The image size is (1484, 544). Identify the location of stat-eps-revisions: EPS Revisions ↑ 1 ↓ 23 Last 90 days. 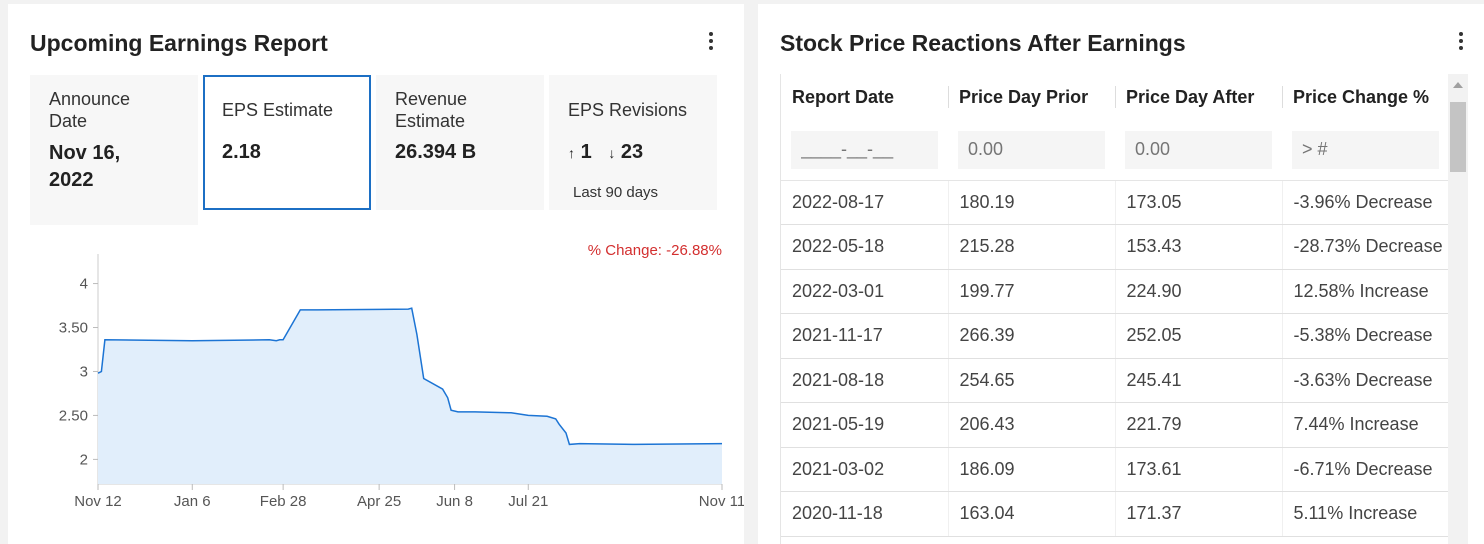
(633, 142).